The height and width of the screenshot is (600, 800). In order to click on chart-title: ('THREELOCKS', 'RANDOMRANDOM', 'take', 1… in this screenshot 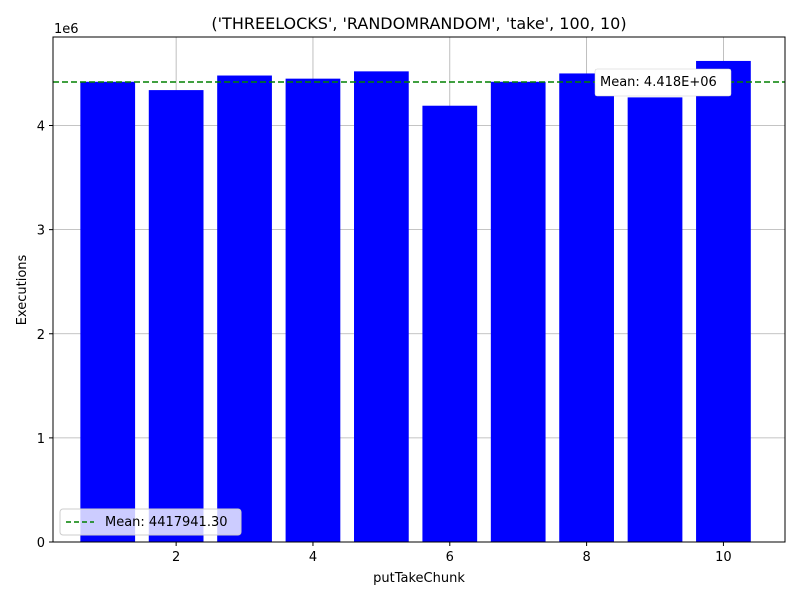, I will do `click(418, 23)`.